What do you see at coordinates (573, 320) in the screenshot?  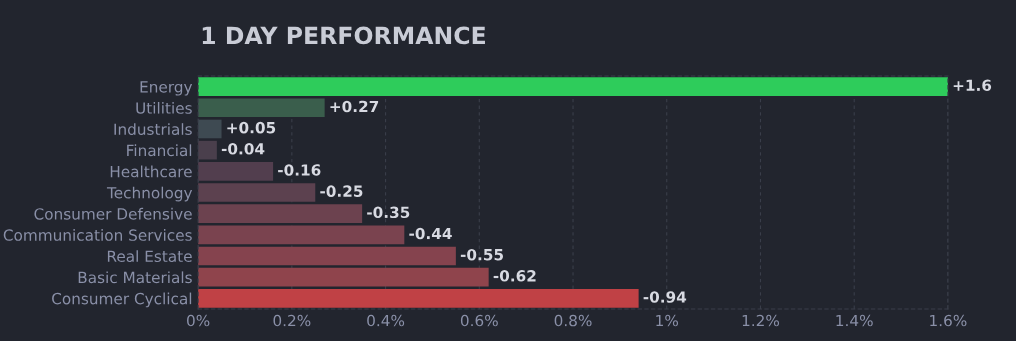 I see `x-tick-label: 0.8%` at bounding box center [573, 320].